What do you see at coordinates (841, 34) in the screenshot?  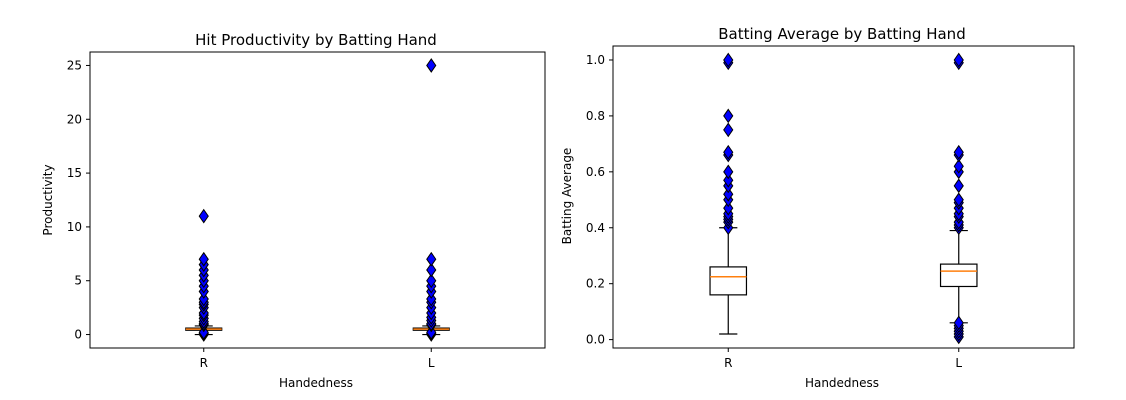 I see `chart-title: Batting Average by Batting Hand` at bounding box center [841, 34].